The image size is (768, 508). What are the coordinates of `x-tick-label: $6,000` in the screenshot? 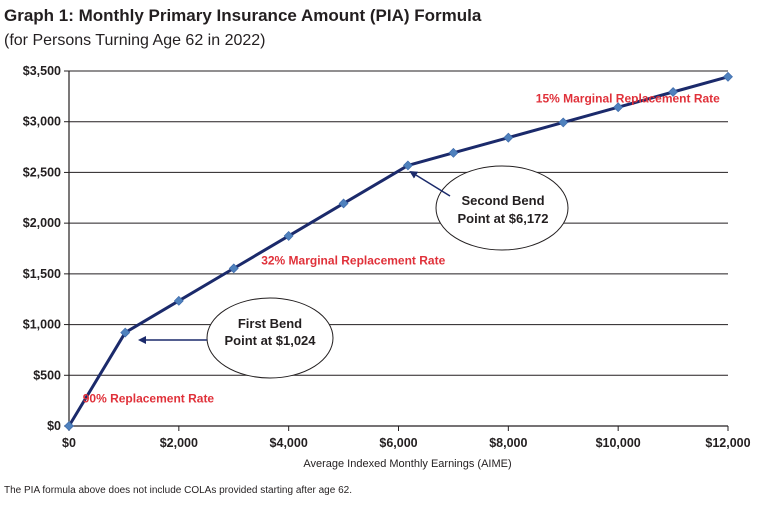 It's located at (398, 443).